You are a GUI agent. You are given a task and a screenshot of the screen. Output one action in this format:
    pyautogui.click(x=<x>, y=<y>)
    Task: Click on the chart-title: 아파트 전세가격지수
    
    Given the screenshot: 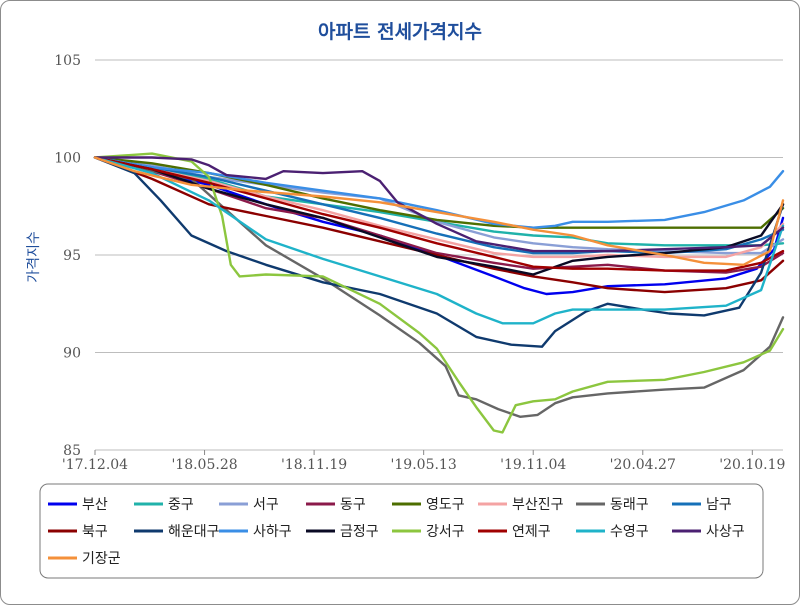 What is the action you would take?
    pyautogui.click(x=400, y=32)
    